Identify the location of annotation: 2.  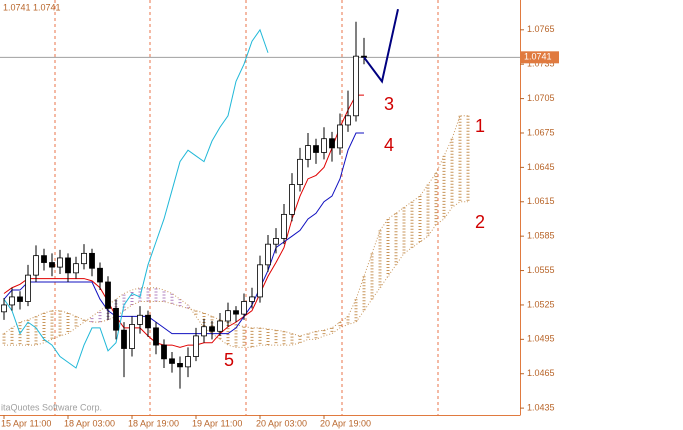
(480, 222).